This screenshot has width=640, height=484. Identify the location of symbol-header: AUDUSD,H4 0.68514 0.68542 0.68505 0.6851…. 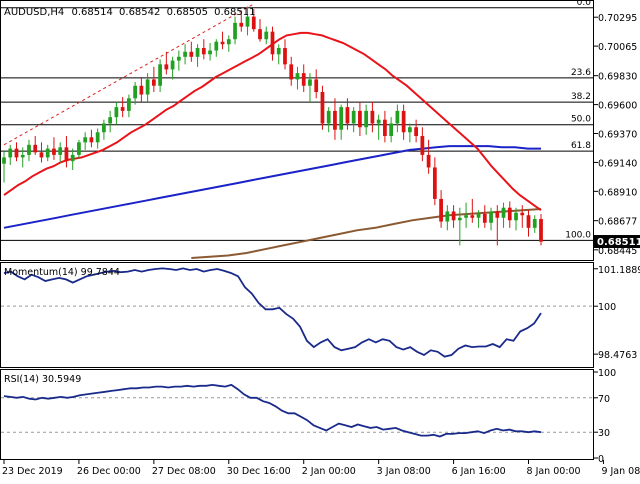
(129, 12).